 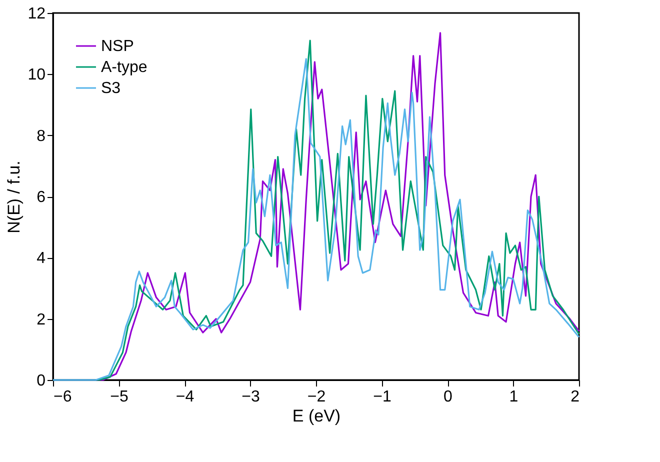 What do you see at coordinates (41, 259) in the screenshot?
I see `y-tick-label: 4` at bounding box center [41, 259].